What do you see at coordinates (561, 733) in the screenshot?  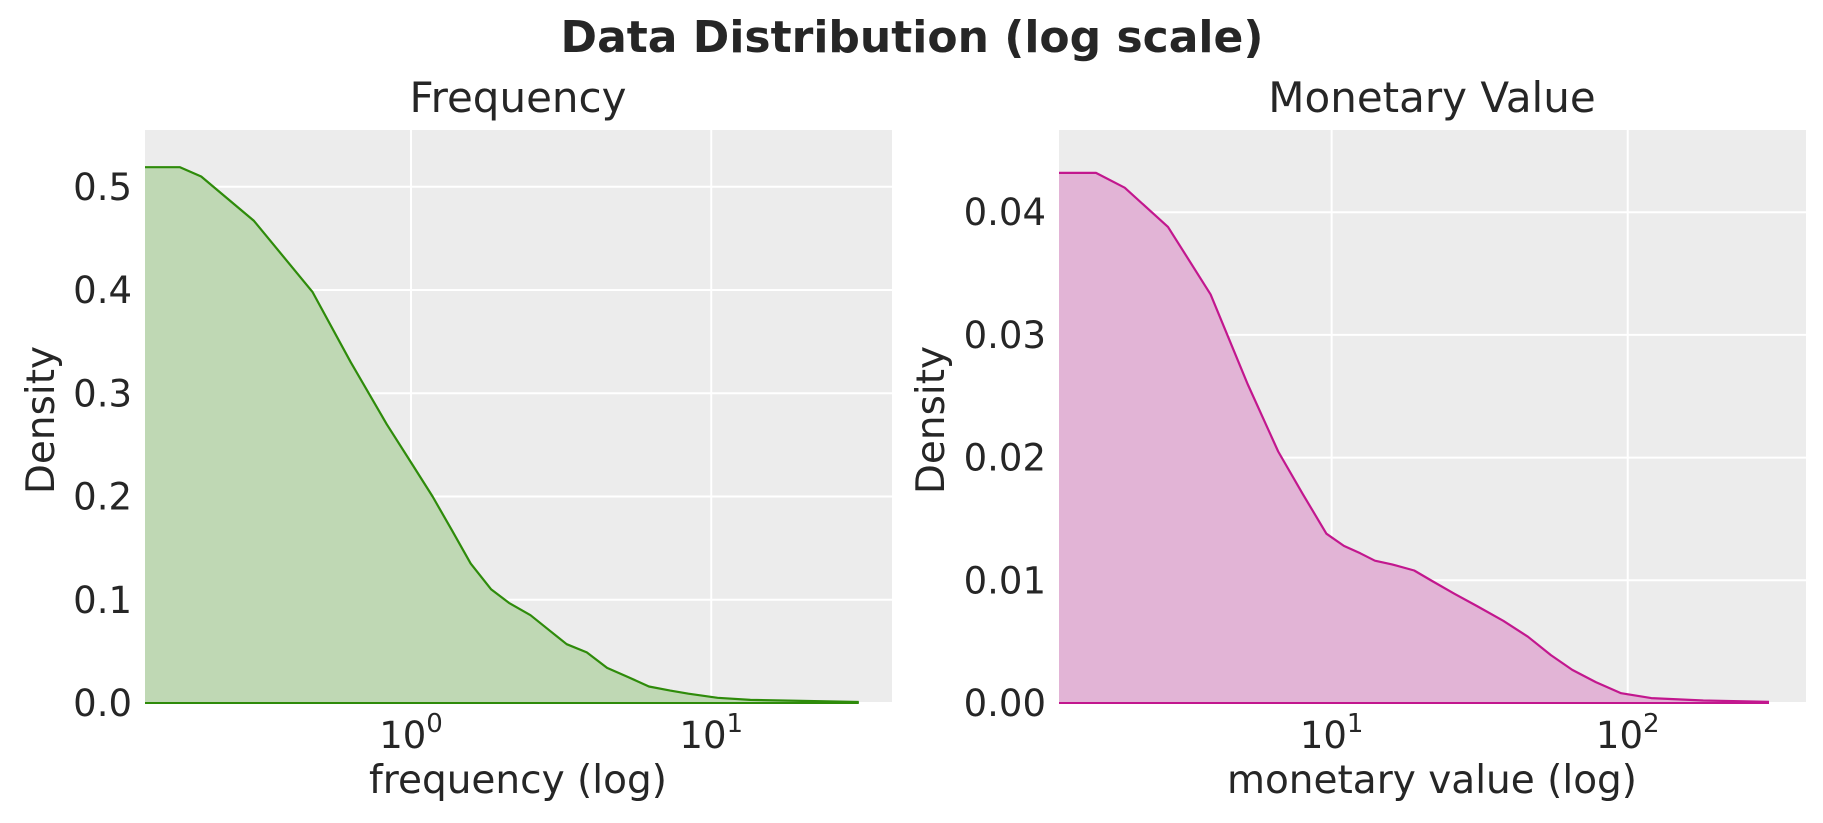 I see `frequency-x-ticks: 10⁰ 10¹` at bounding box center [561, 733].